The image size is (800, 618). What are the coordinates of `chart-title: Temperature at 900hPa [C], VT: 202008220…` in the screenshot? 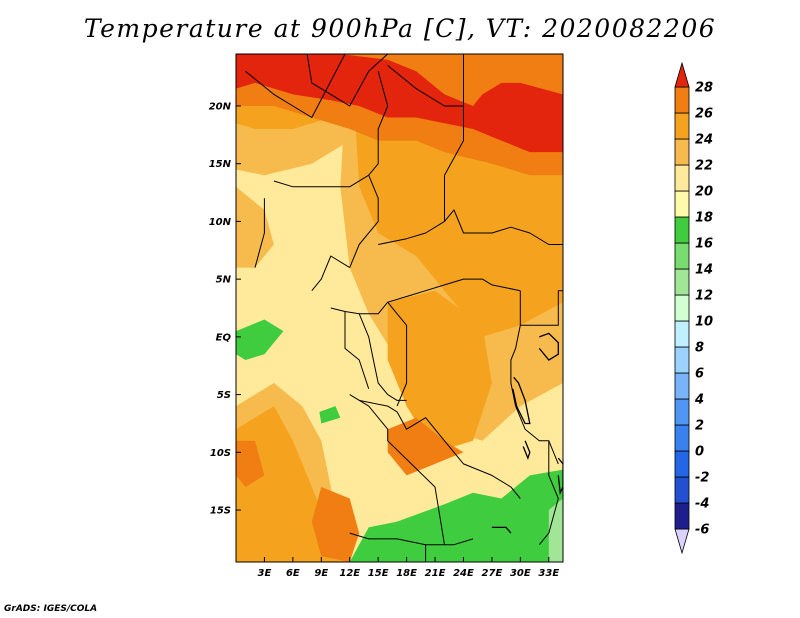 It's located at (400, 28).